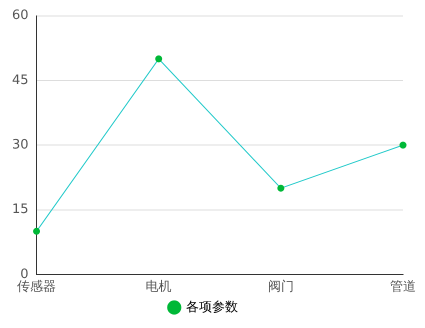 This screenshot has height=328, width=425. What do you see at coordinates (159, 287) in the screenshot?
I see `x-tick-label: 电机` at bounding box center [159, 287].